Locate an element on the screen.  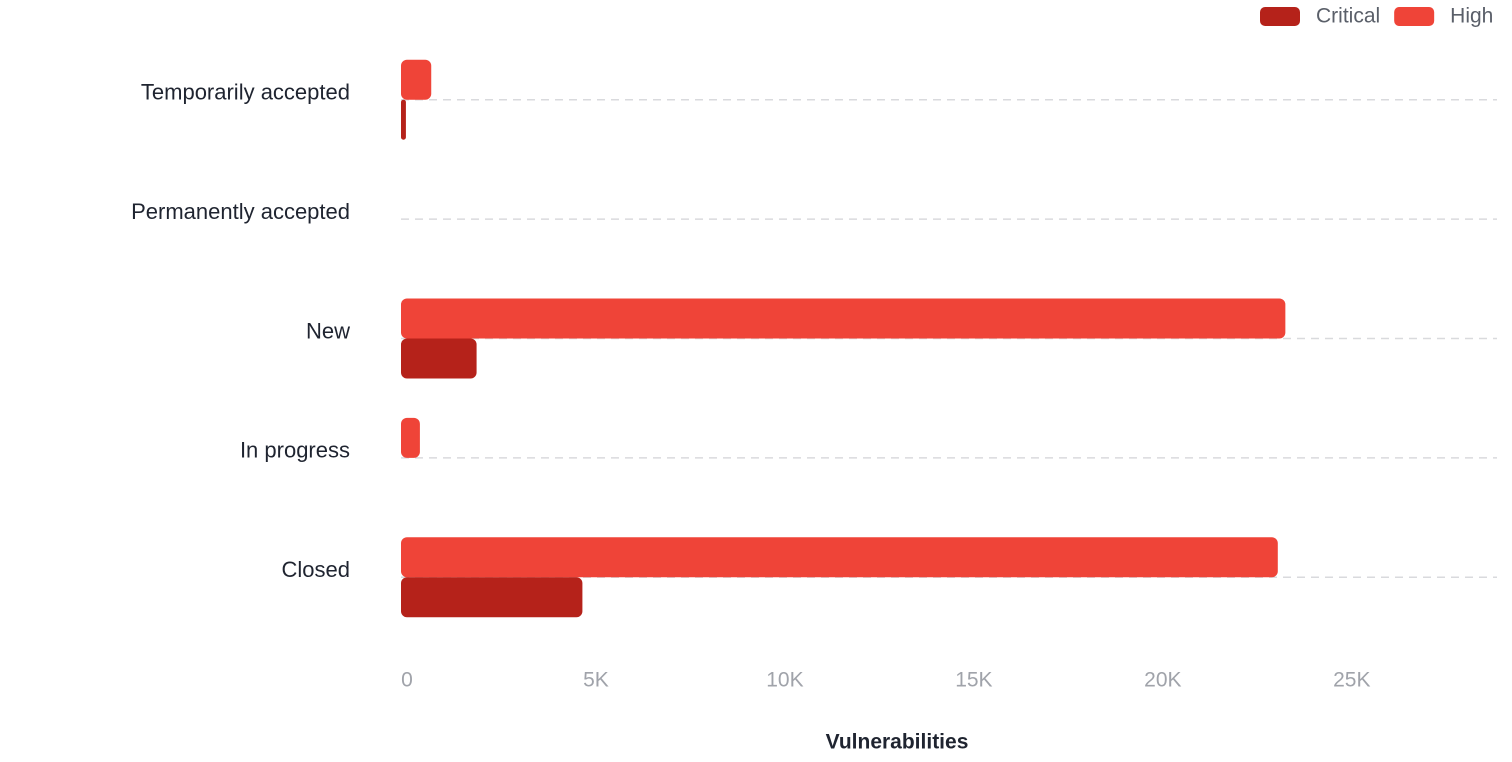
x-tick-label: 25K is located at coordinates (1351, 680).